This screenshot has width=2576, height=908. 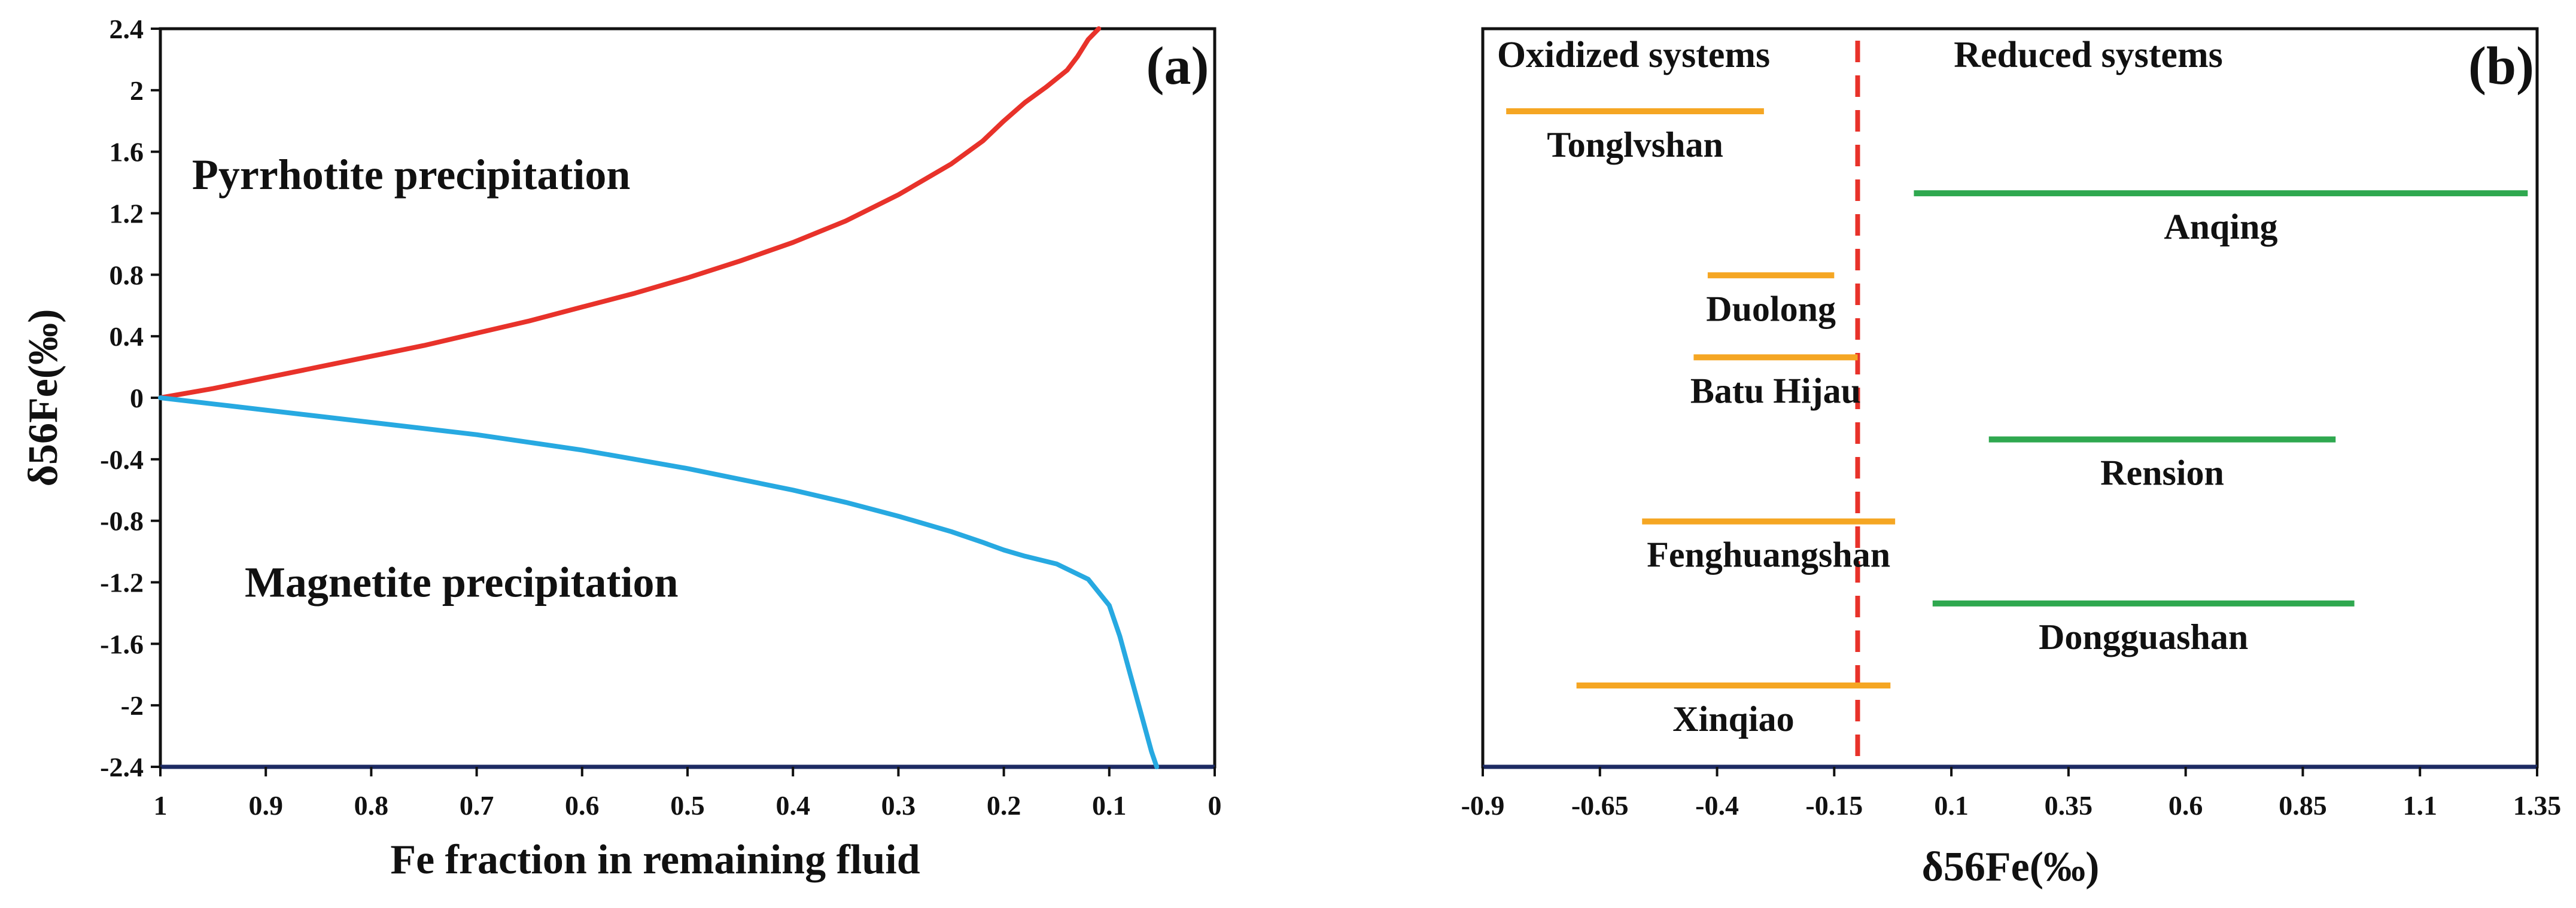 What do you see at coordinates (127, 29) in the screenshot?
I see `y-tick-label: 2.4` at bounding box center [127, 29].